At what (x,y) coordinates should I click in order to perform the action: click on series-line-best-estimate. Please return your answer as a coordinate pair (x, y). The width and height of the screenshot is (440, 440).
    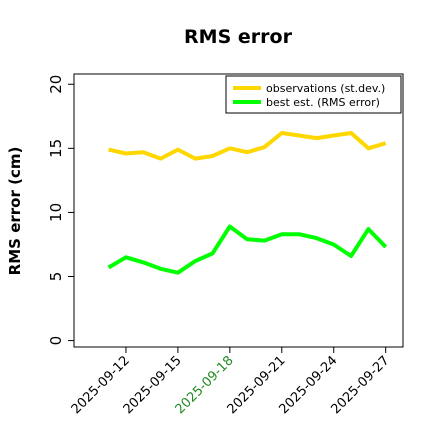
    Looking at the image, I should click on (247, 249).